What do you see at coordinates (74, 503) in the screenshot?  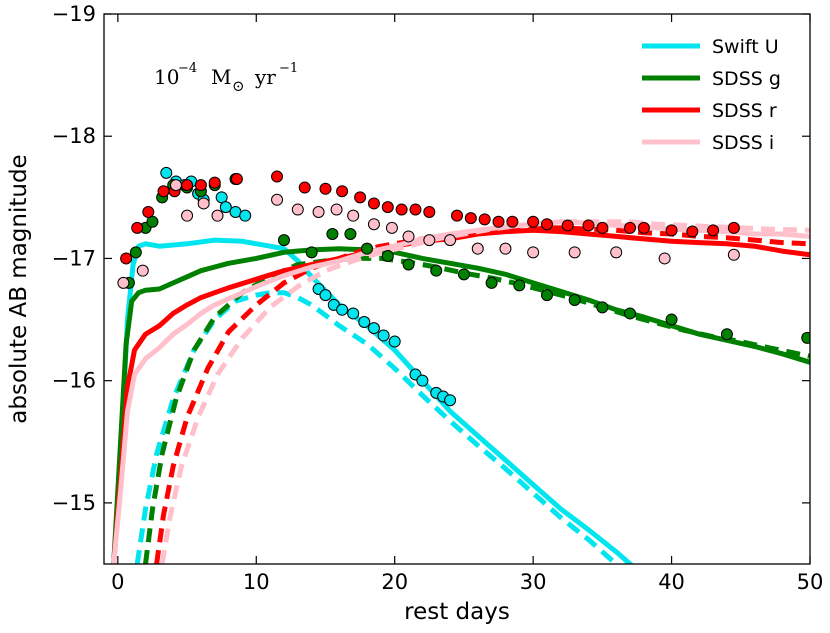 I see `y-tick-label: −15` at bounding box center [74, 503].